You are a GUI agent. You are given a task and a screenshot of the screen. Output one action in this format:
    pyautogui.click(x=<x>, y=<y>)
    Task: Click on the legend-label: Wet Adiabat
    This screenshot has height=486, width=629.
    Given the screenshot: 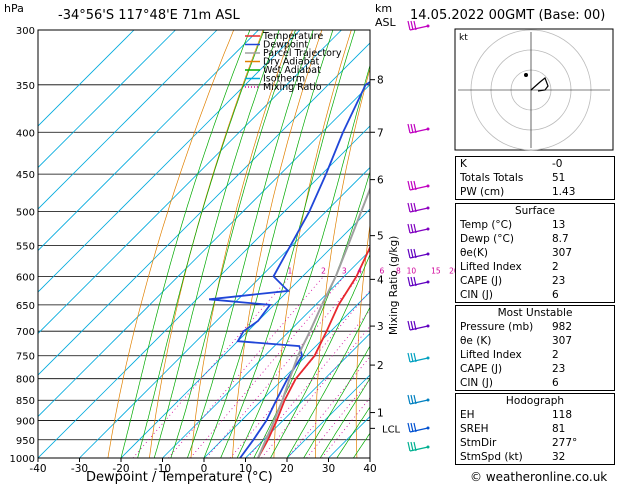 What is the action you would take?
    pyautogui.click(x=292, y=70)
    